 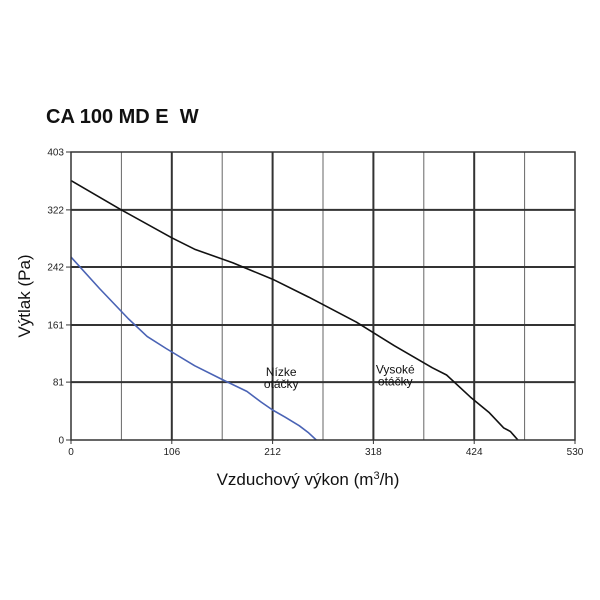 I want to click on x-tick-label: 530, so click(x=575, y=452).